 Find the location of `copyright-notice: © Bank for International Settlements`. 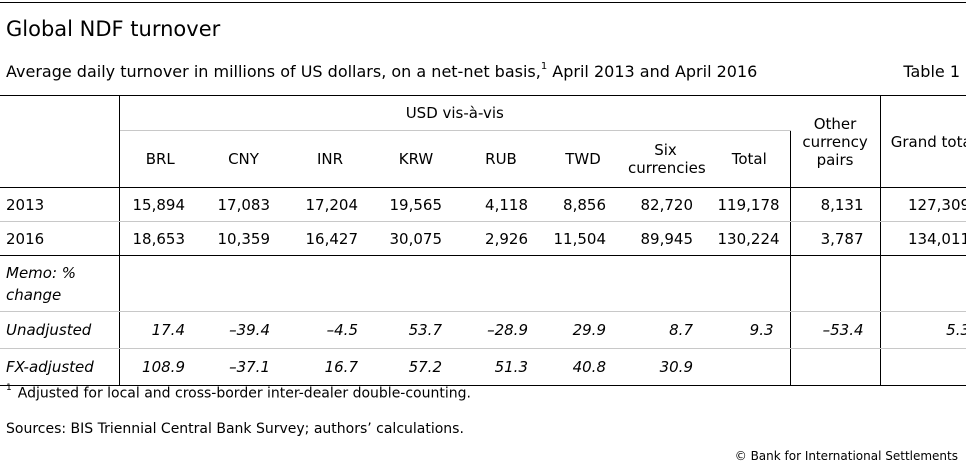

copyright-notice: © Bank for International Settlements is located at coordinates (846, 456).